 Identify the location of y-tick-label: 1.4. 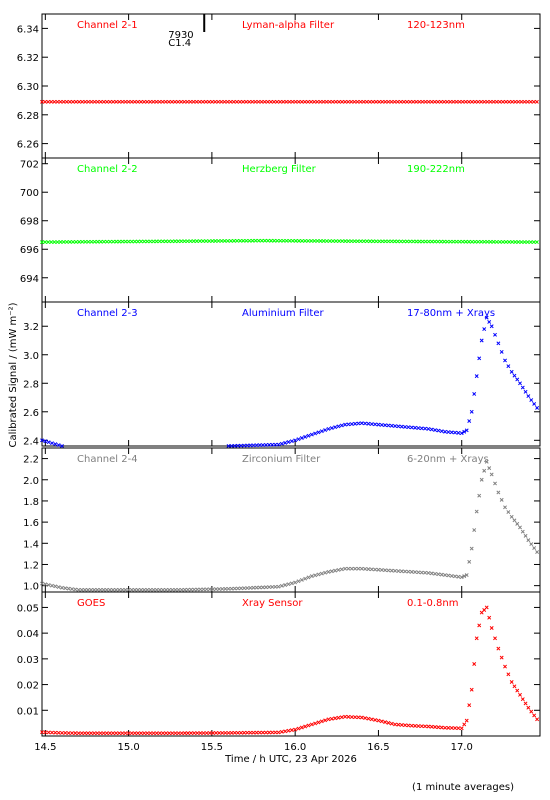
(31, 544).